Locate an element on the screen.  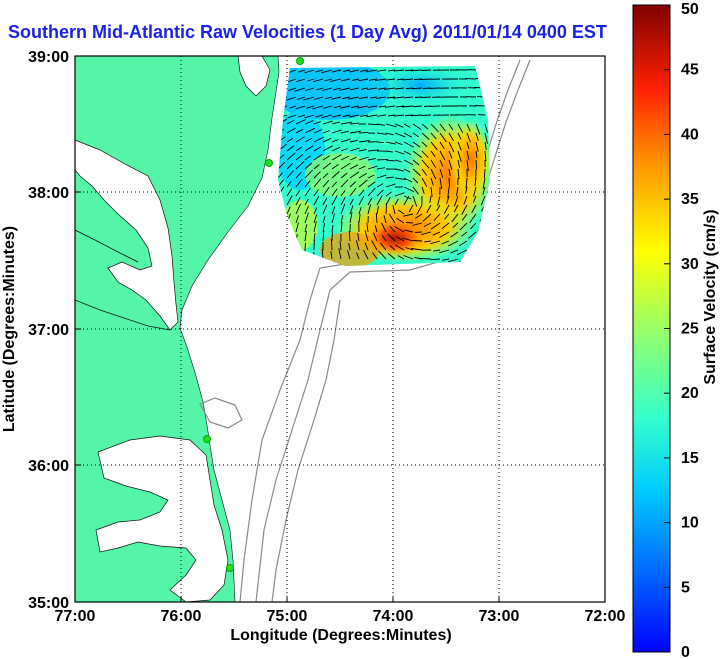
colorbar is located at coordinates (651, 328).